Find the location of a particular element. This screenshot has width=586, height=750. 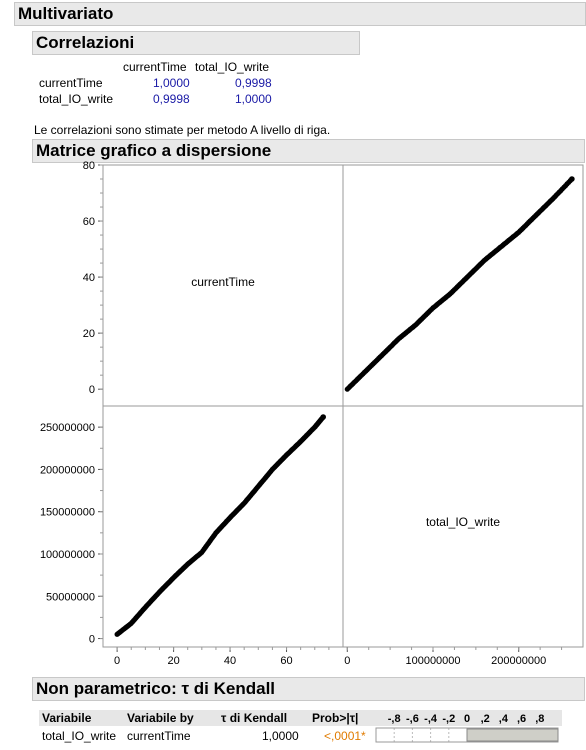

x-tick-label-left-0: 0 is located at coordinates (117, 661).